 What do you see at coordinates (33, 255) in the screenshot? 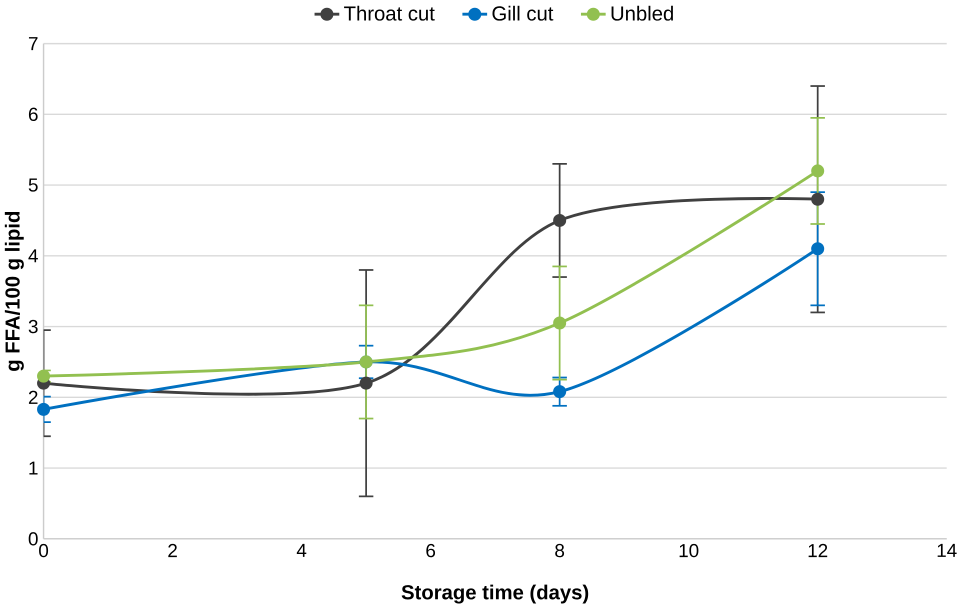
I see `y-tick-label: 4` at bounding box center [33, 255].